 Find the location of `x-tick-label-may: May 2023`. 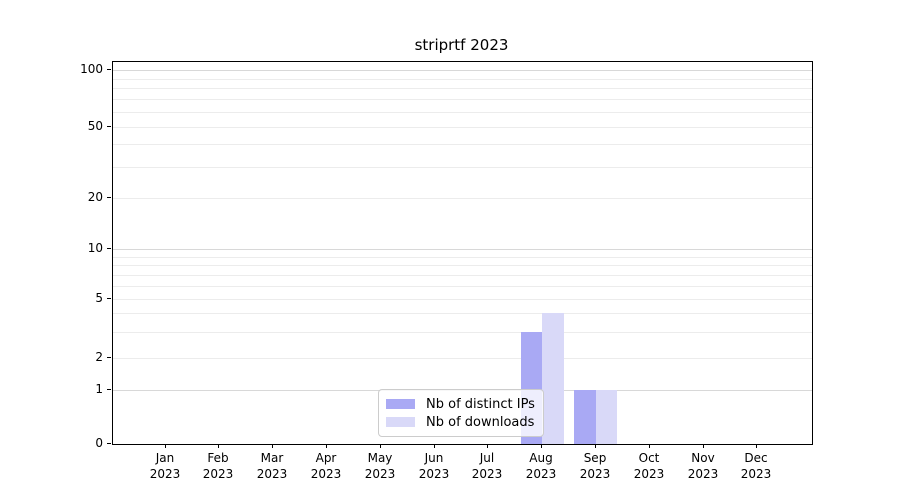

x-tick-label-may: May 2023 is located at coordinates (380, 466).